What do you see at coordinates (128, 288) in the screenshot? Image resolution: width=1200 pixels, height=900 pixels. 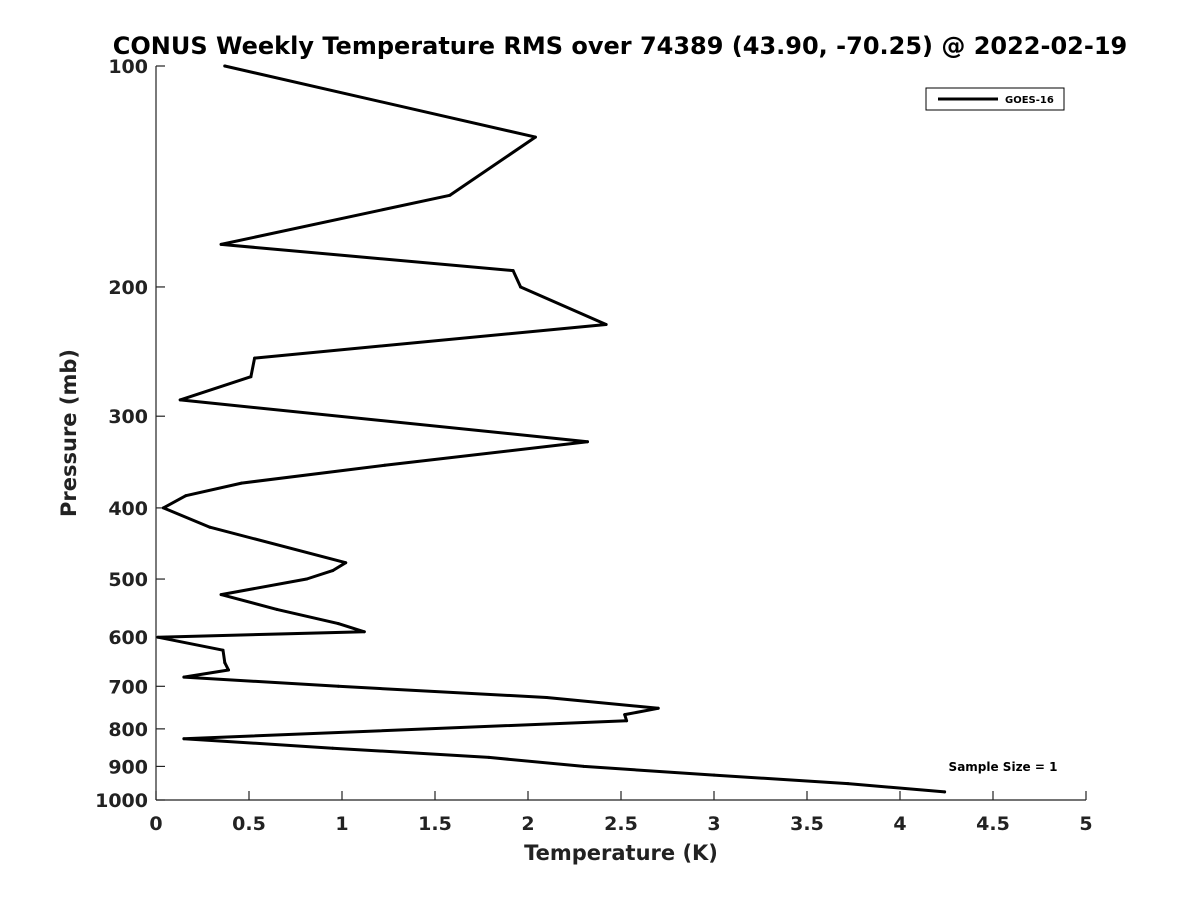 I see `y-tick-label: 200` at bounding box center [128, 288].